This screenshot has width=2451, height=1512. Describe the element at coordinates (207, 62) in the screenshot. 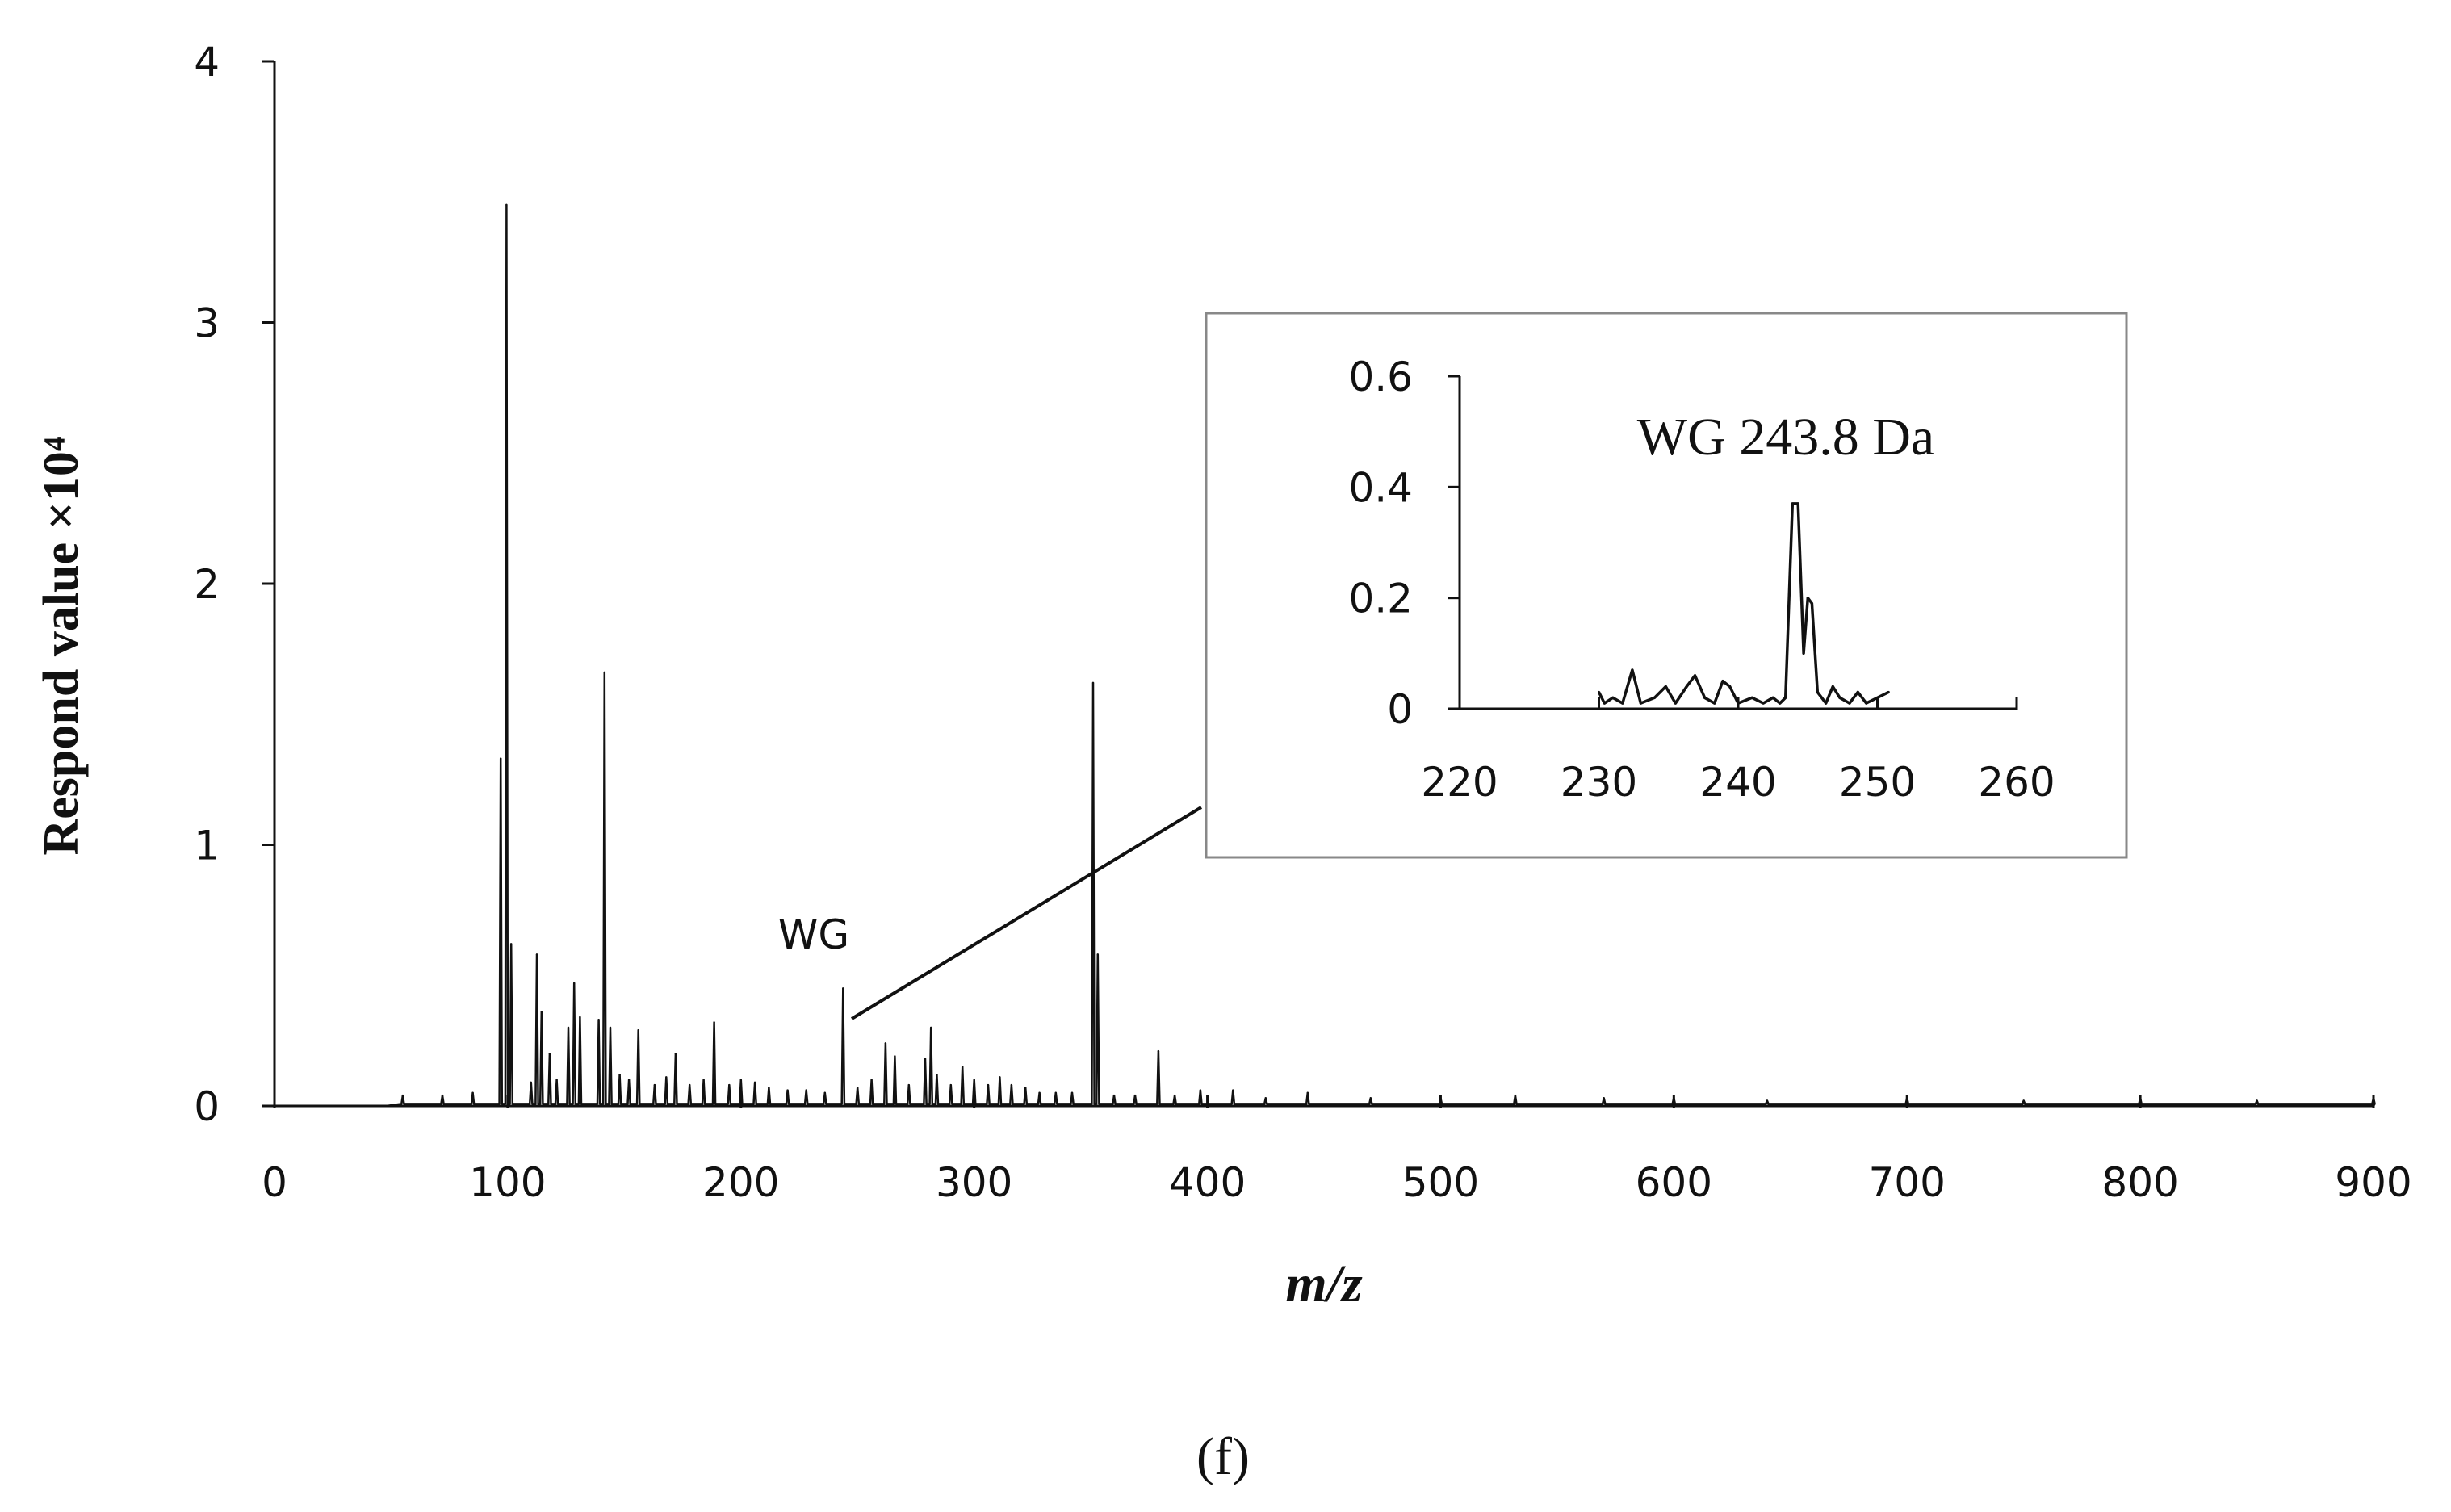

I see `y-tick-label: 4` at that location.